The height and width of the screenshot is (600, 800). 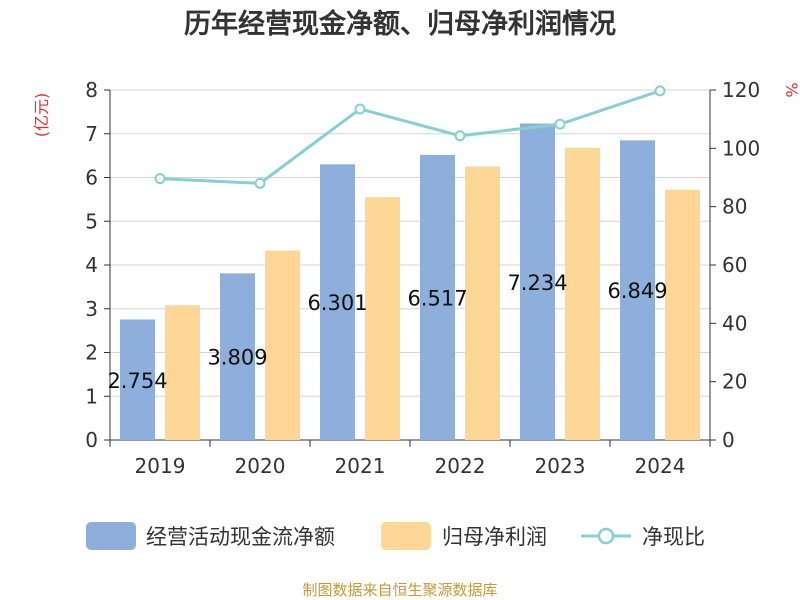 What do you see at coordinates (494, 537) in the screenshot?
I see `legend-label-profit: 归母净利润` at bounding box center [494, 537].